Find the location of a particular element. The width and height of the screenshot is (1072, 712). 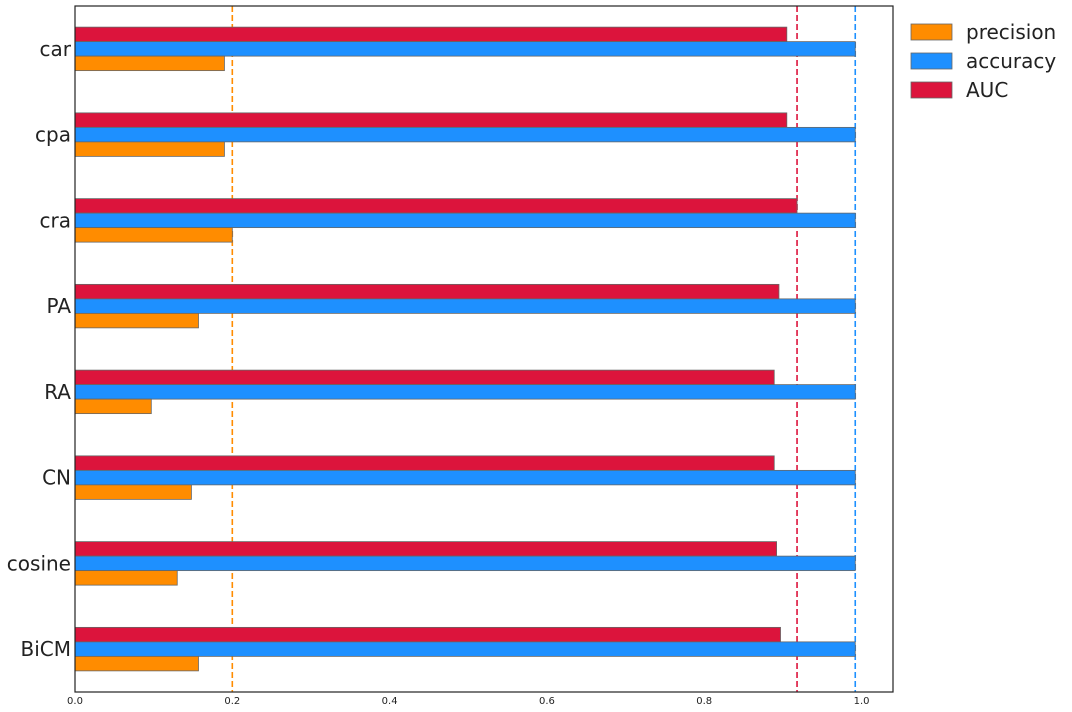

bar-precision-BiCM is located at coordinates (136, 663).